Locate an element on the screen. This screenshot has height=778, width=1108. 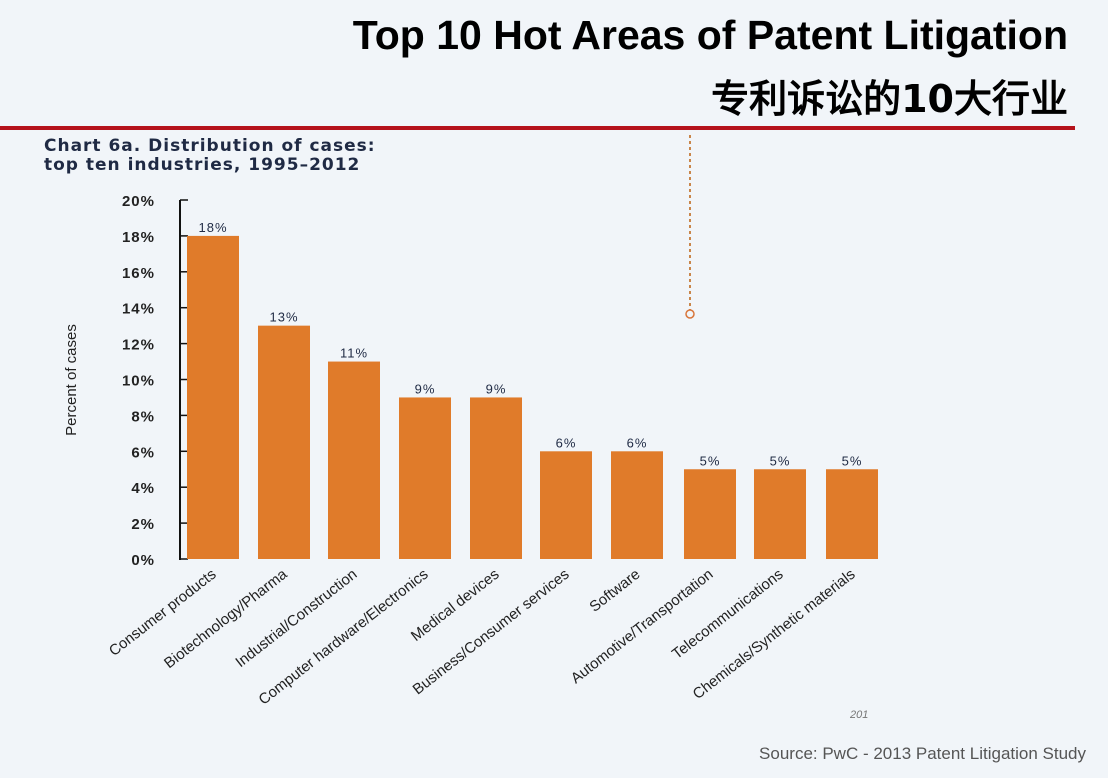
y-tick-label: 6% is located at coordinates (143, 452).